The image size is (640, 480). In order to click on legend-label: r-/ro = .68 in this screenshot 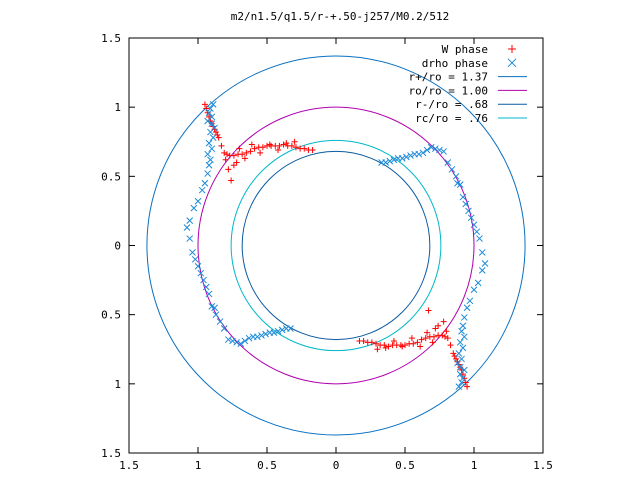, I will do `click(451, 104)`.